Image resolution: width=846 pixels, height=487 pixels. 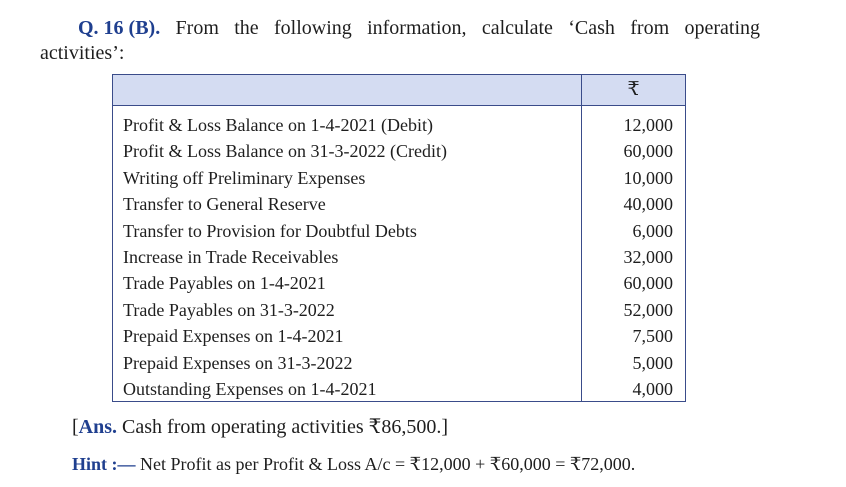 What do you see at coordinates (283, 427) in the screenshot?
I see `answer-text: Cash from operating activities ₹86,500.]` at bounding box center [283, 427].